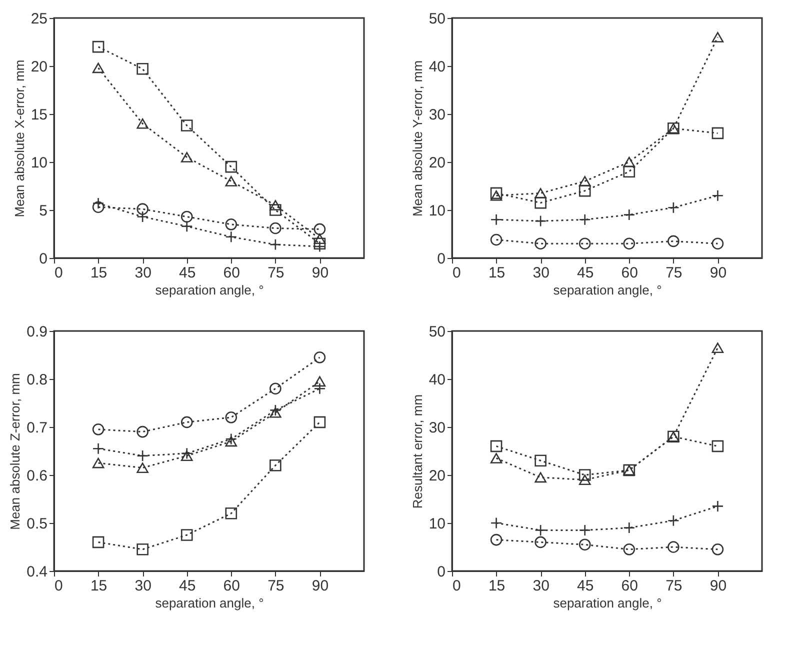 This screenshot has width=788, height=647. I want to click on y-tick-label: 0.9, so click(37, 332).